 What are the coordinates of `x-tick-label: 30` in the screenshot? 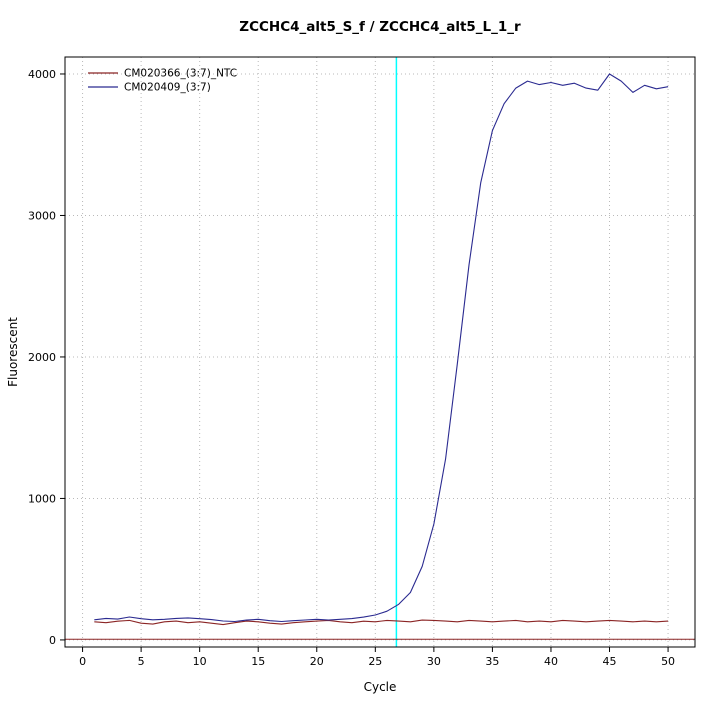 It's located at (434, 661).